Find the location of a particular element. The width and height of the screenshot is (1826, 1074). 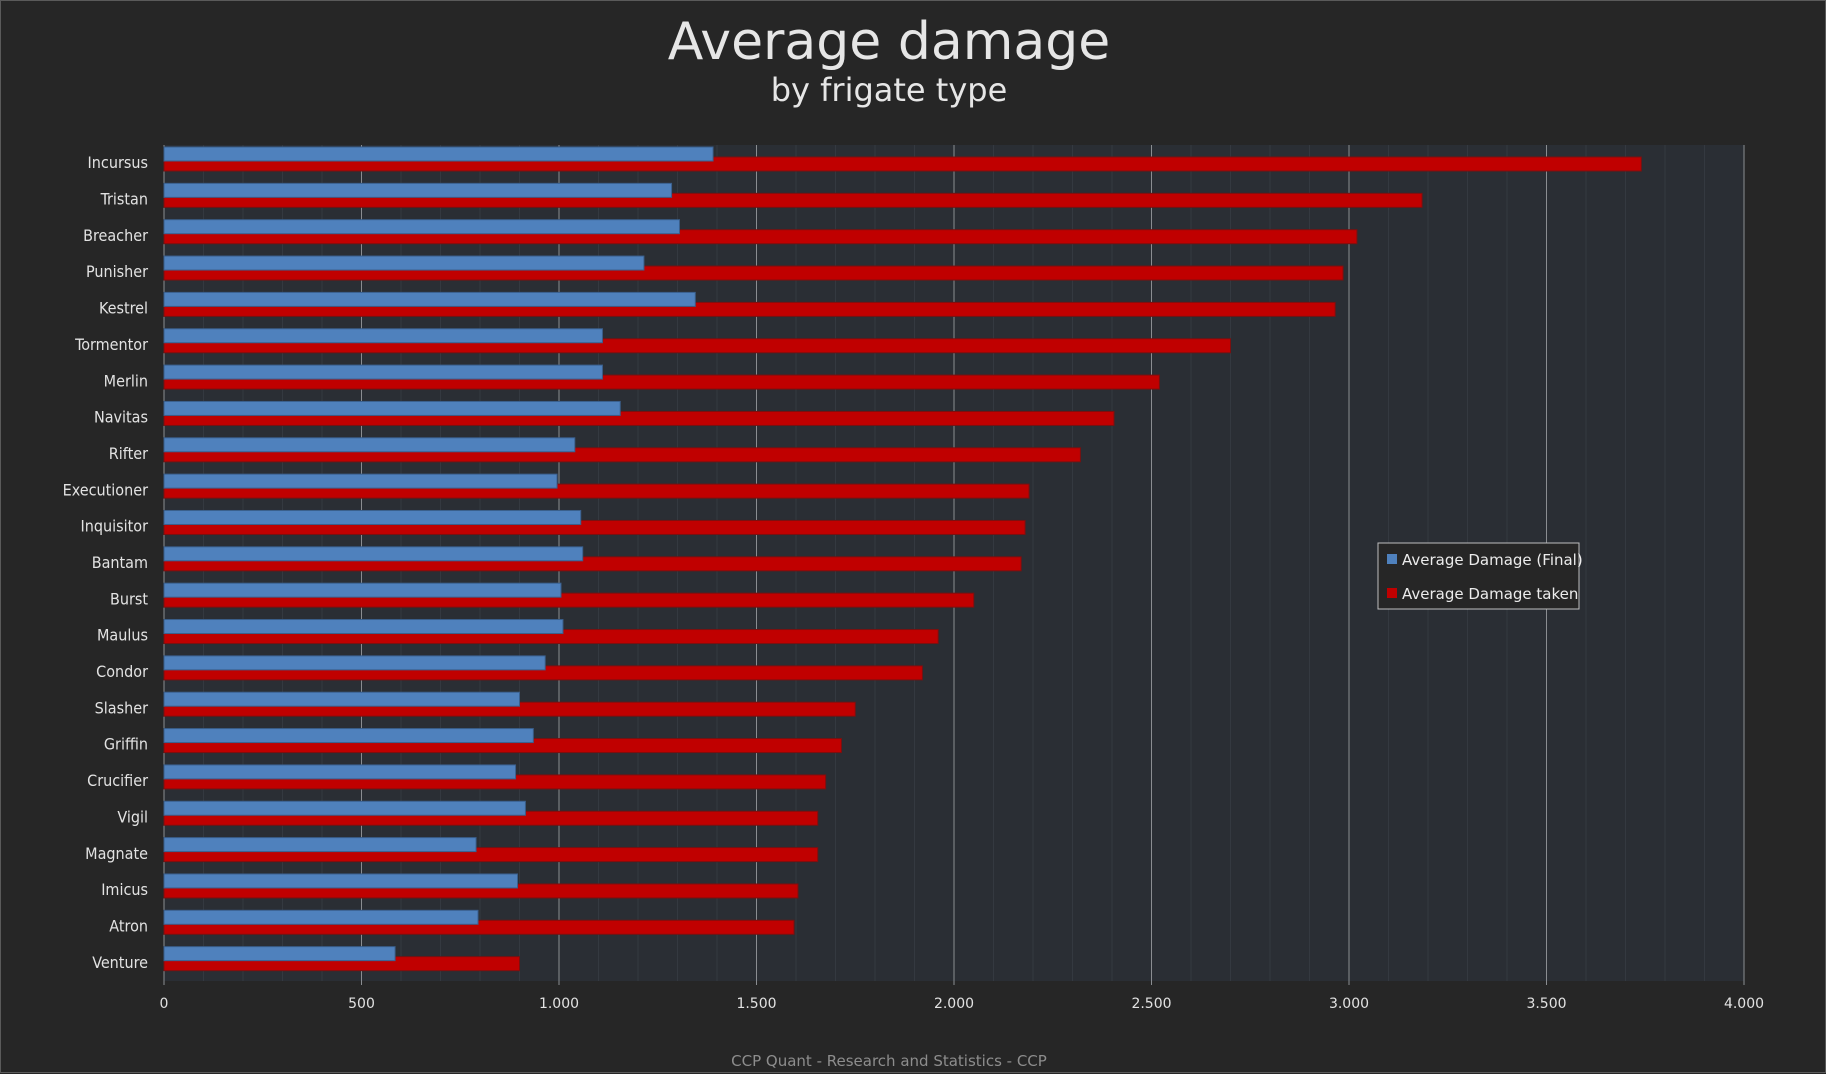

x-tick-label: 500 is located at coordinates (361, 1004).